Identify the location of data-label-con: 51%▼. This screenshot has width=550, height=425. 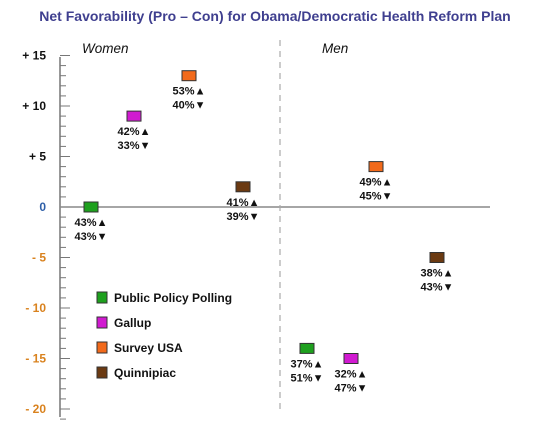
(307, 378).